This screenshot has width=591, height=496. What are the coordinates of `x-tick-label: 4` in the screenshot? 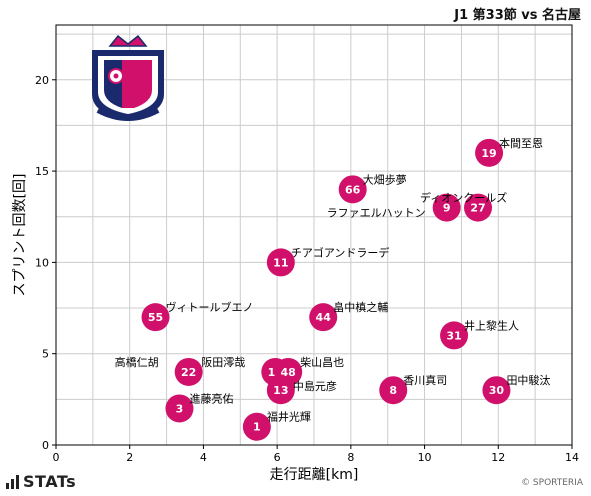 It's located at (203, 457).